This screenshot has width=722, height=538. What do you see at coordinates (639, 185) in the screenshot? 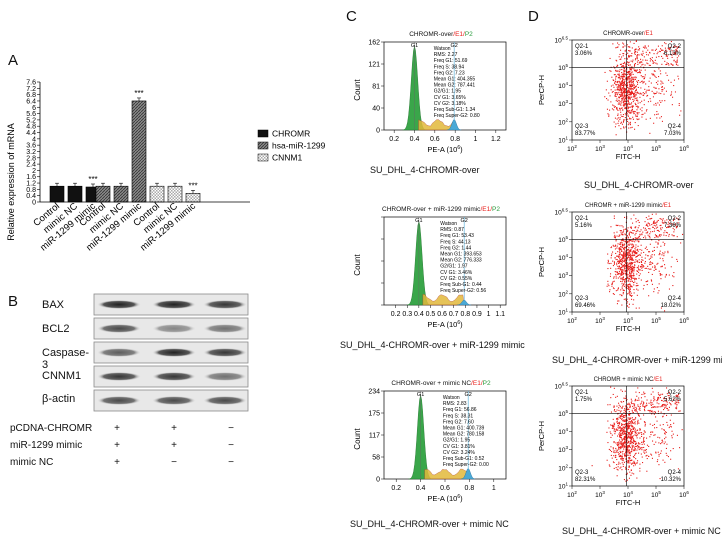
I see `scatter-caption: SU_DHL_4-CHROMR-over` at bounding box center [639, 185].